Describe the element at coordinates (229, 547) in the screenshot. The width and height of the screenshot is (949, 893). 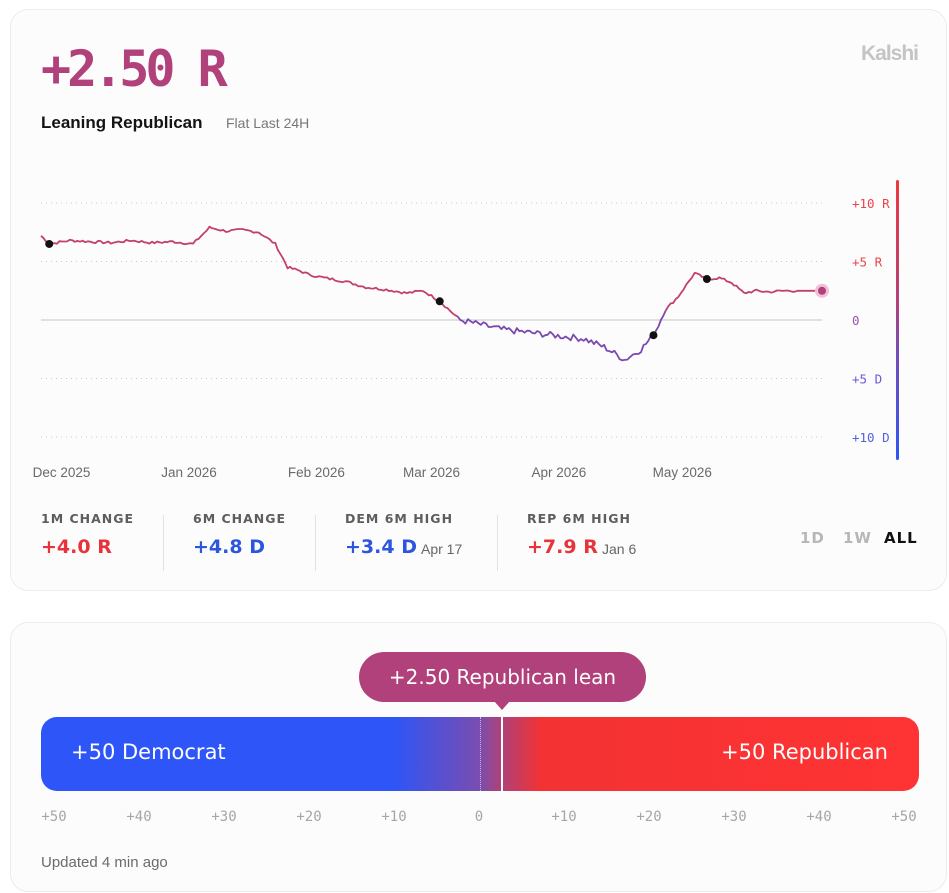
I see `stat-value: +4.8 D` at that location.